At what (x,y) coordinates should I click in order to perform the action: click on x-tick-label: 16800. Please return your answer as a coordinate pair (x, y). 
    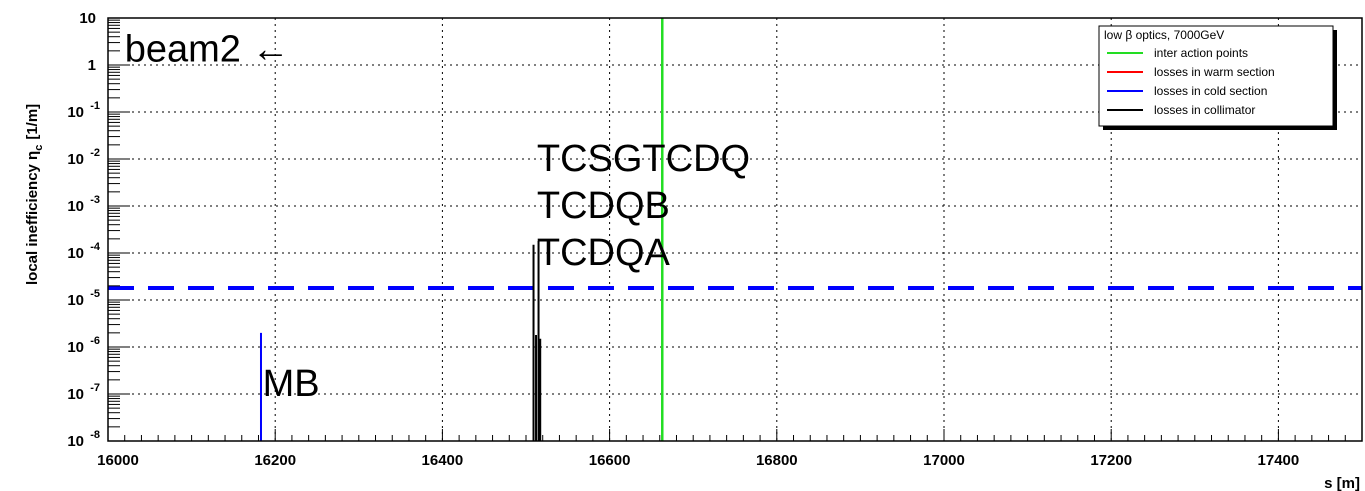
    Looking at the image, I should click on (777, 460).